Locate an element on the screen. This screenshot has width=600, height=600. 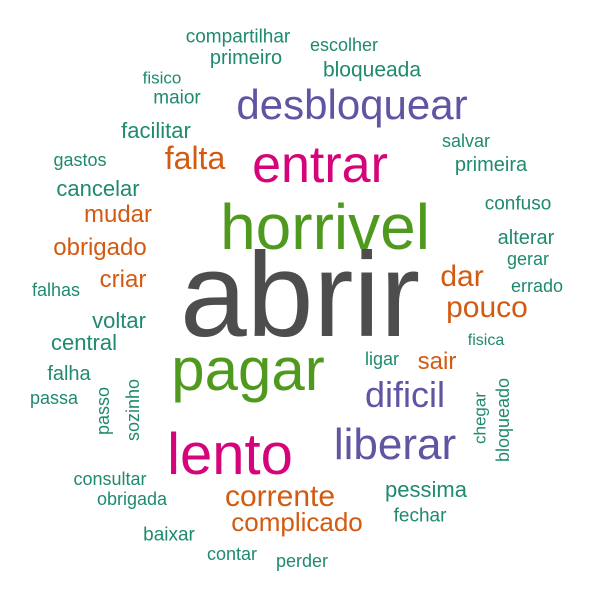
word-desbloquear: desbloquear is located at coordinates (352, 104).